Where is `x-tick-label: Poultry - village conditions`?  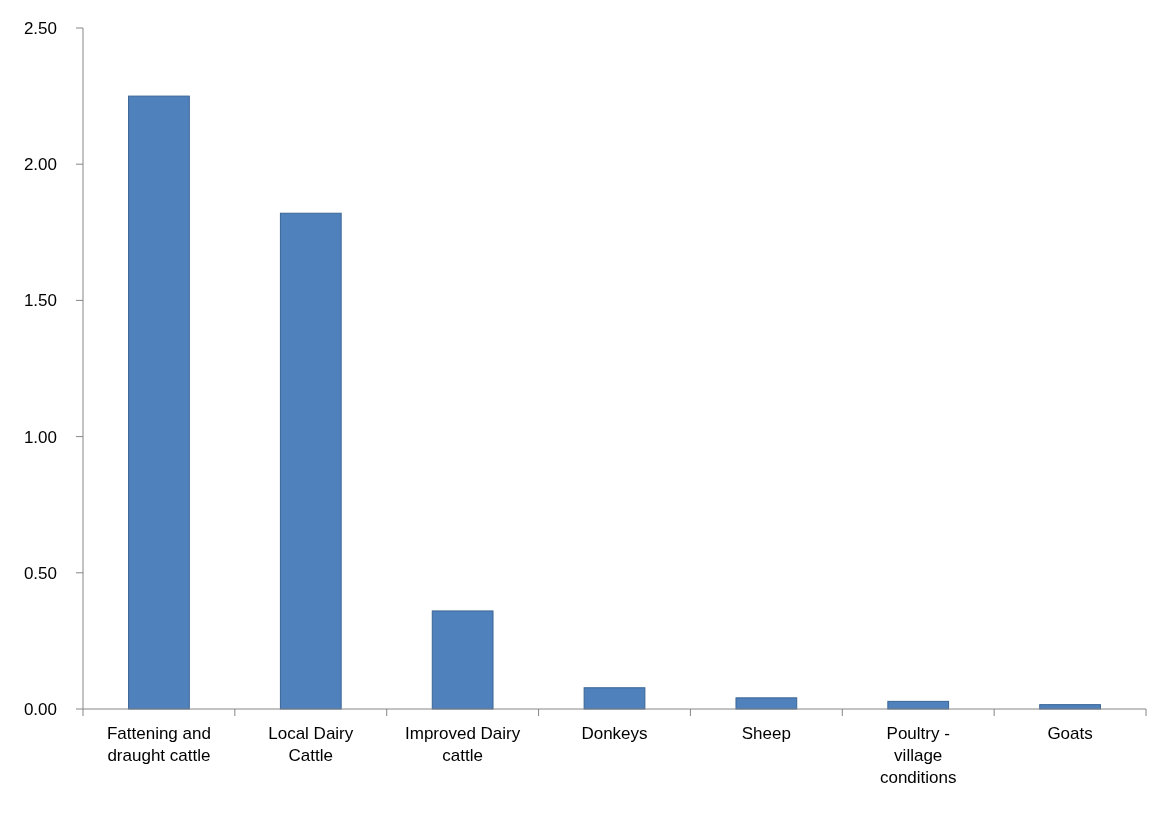 x-tick-label: Poultry - village conditions is located at coordinates (918, 755).